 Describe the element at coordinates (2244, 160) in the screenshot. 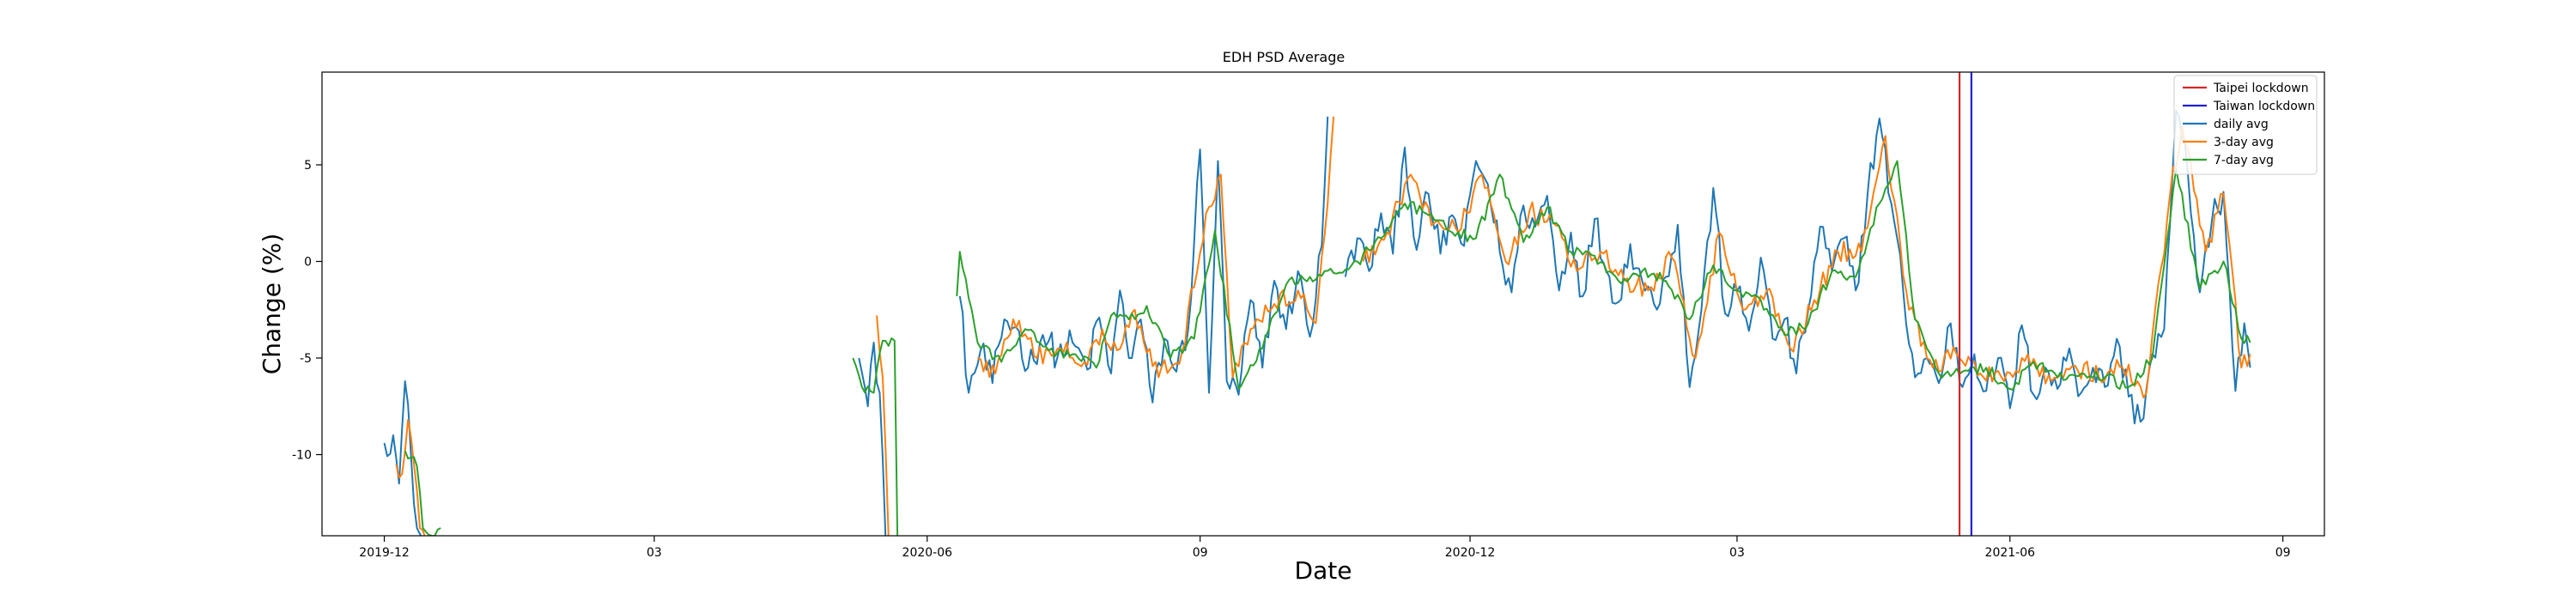

I see `legend-label: 7-day avg` at that location.